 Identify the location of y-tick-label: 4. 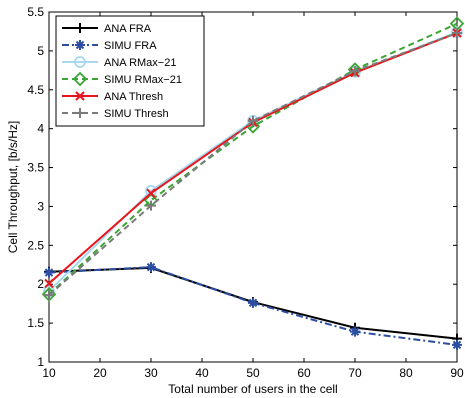
(40, 129).